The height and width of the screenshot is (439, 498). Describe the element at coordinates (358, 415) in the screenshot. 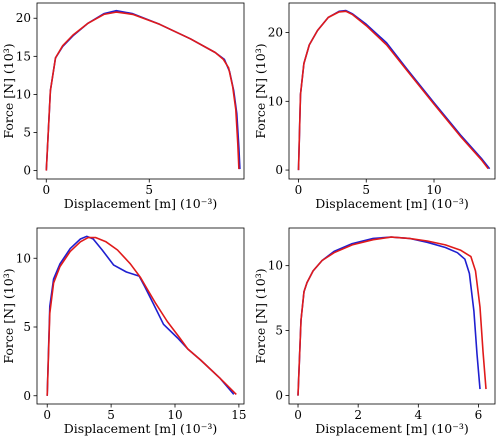

I see `x-tick-label: 2` at that location.